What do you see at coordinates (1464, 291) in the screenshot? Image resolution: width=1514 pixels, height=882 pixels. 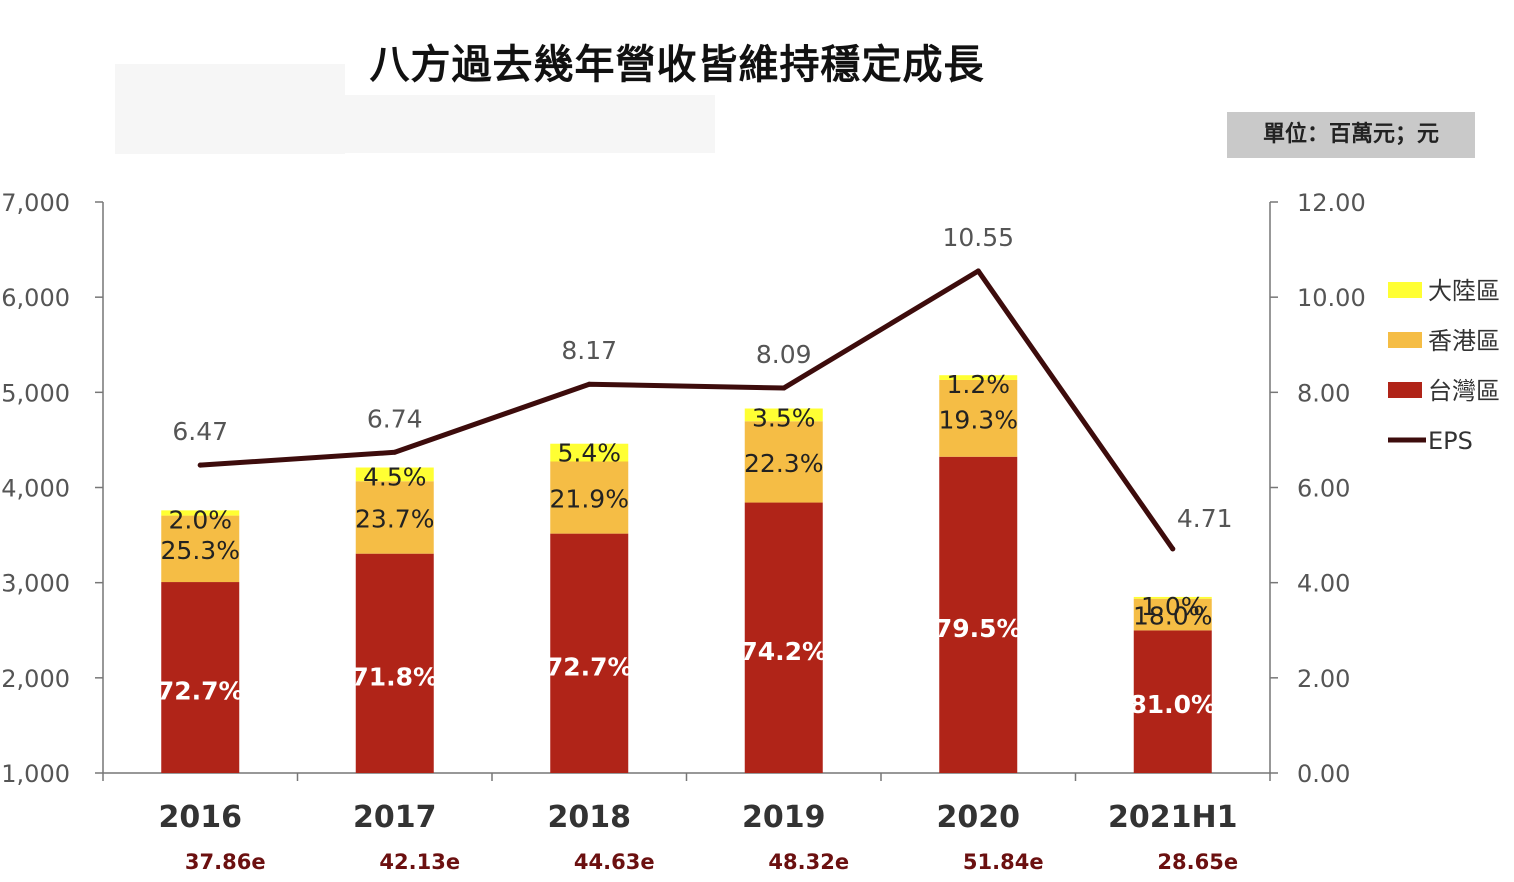 I see `legend-label-mainland: 大陸區` at bounding box center [1464, 291].